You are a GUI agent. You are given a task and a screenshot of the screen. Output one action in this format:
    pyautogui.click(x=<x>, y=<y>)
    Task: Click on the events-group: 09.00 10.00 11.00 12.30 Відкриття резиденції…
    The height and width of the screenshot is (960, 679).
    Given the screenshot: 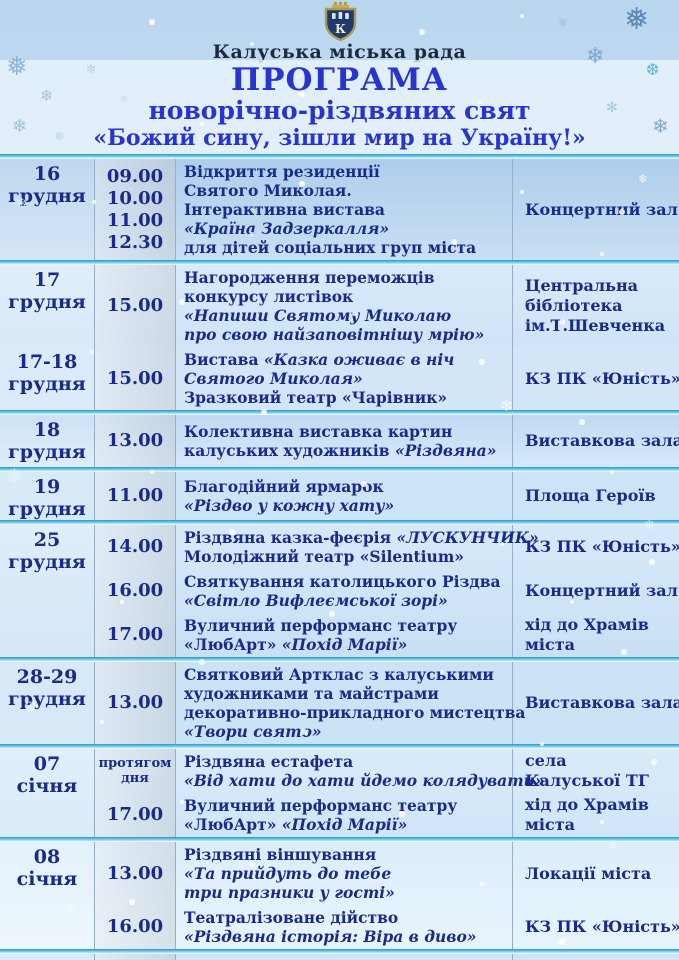 What is the action you would take?
    pyautogui.click(x=387, y=209)
    